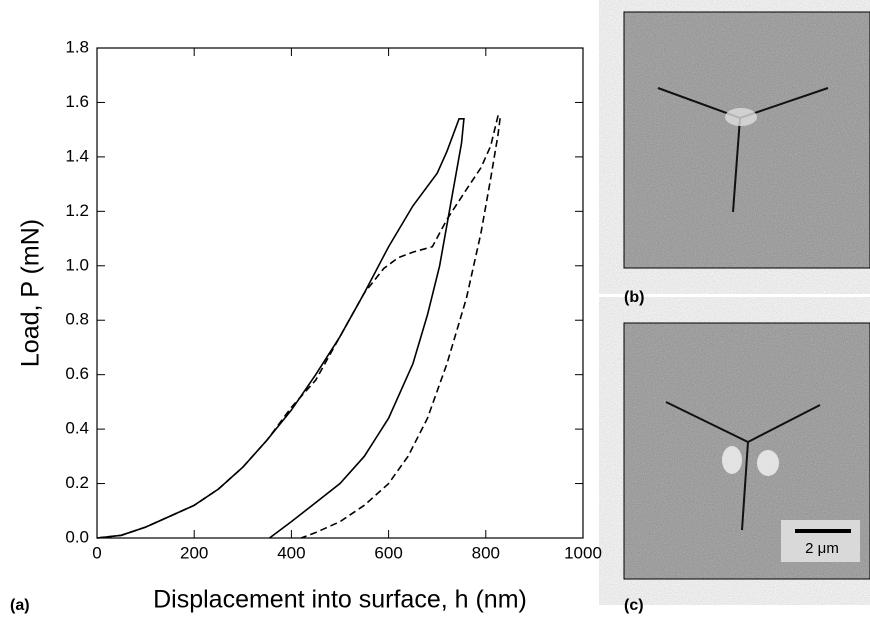  Describe the element at coordinates (31, 293) in the screenshot. I see `y-axis-label: Load, P (mN)` at that location.